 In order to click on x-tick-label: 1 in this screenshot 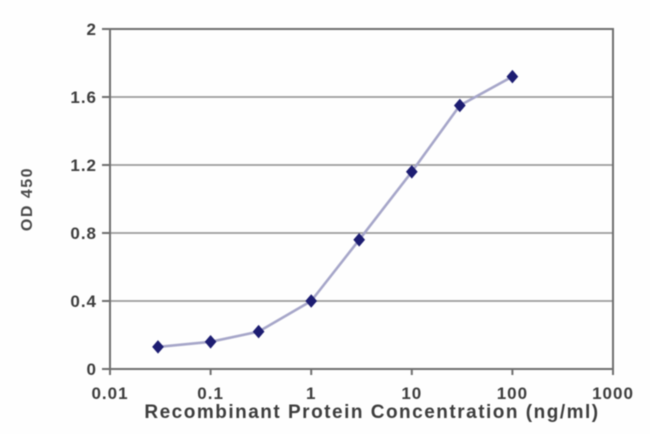, I will do `click(311, 393)`.